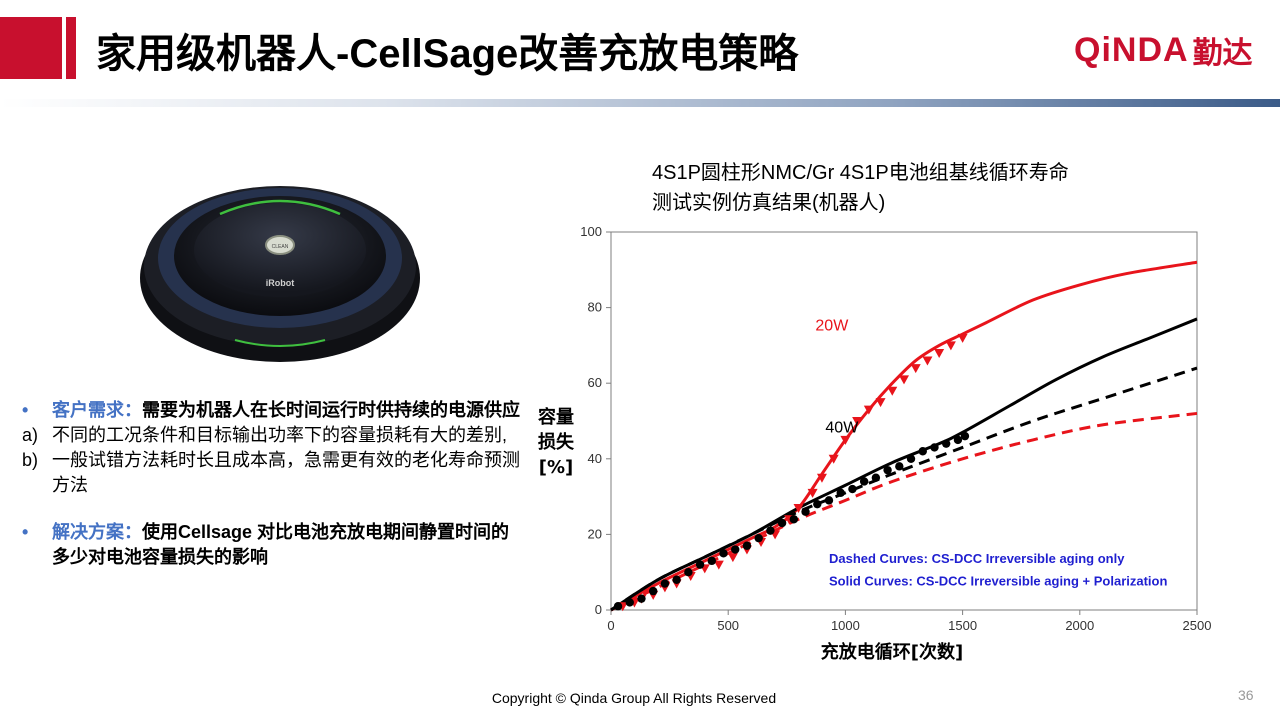 The image size is (1280, 720). What do you see at coordinates (892, 652) in the screenshot?
I see `x-axis-label: 充放电循环[次数]` at bounding box center [892, 652].